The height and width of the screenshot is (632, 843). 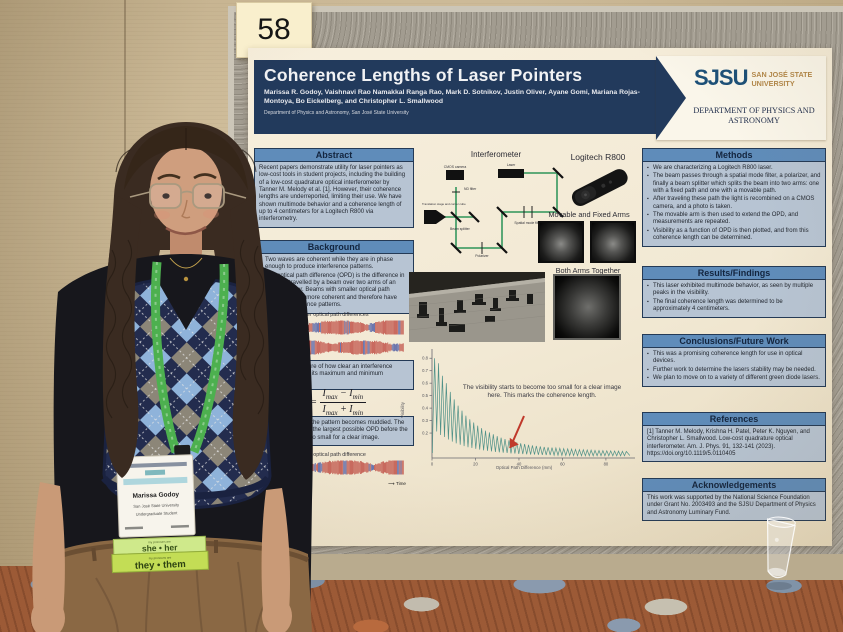 What do you see at coordinates (561, 242) in the screenshot?
I see `movable-arm-image` at bounding box center [561, 242].